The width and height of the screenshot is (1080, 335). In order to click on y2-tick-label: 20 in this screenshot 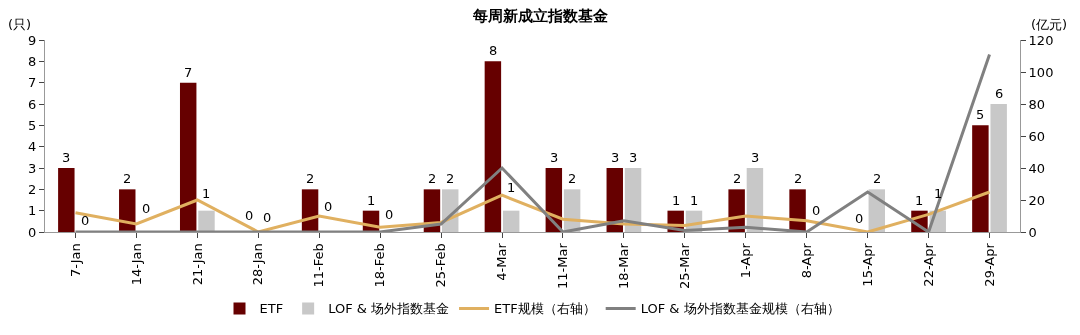, I will do `click(1037, 200)`.